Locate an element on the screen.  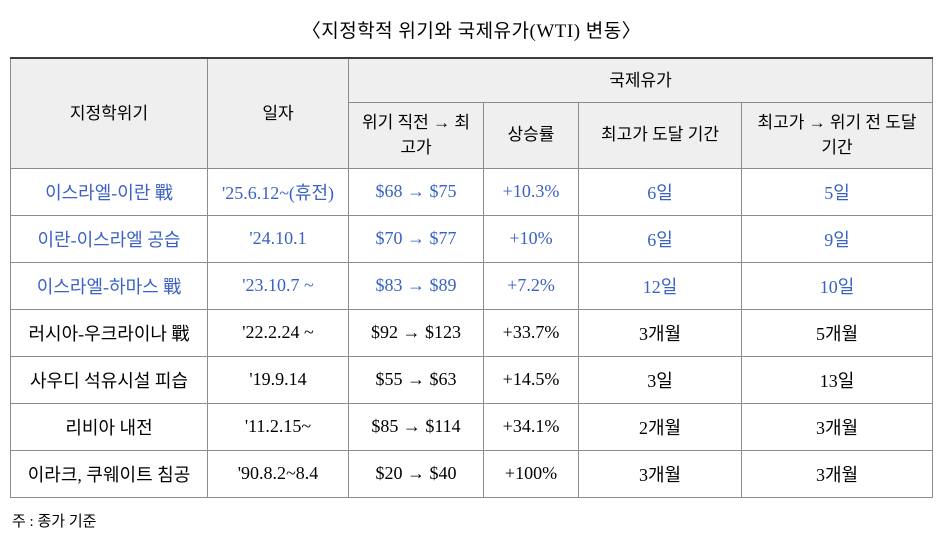
header-crisis: 지정학위기 is located at coordinates (109, 113).